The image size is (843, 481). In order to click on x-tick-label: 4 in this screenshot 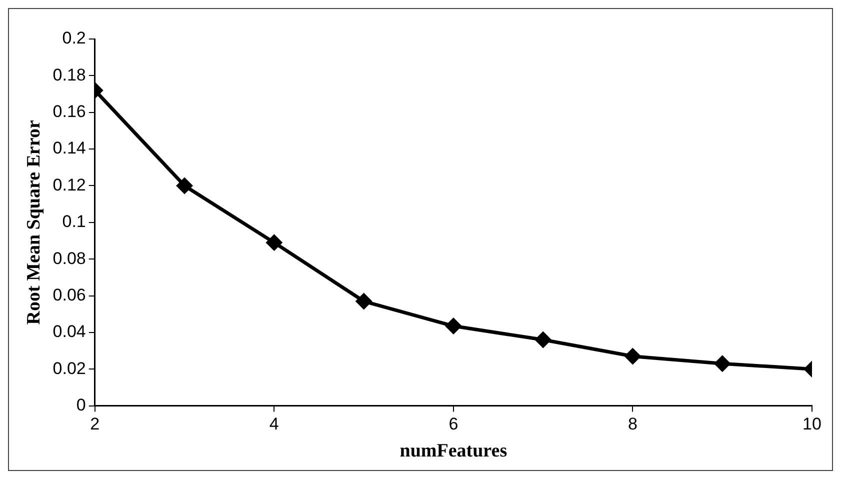, I will do `click(274, 424)`.